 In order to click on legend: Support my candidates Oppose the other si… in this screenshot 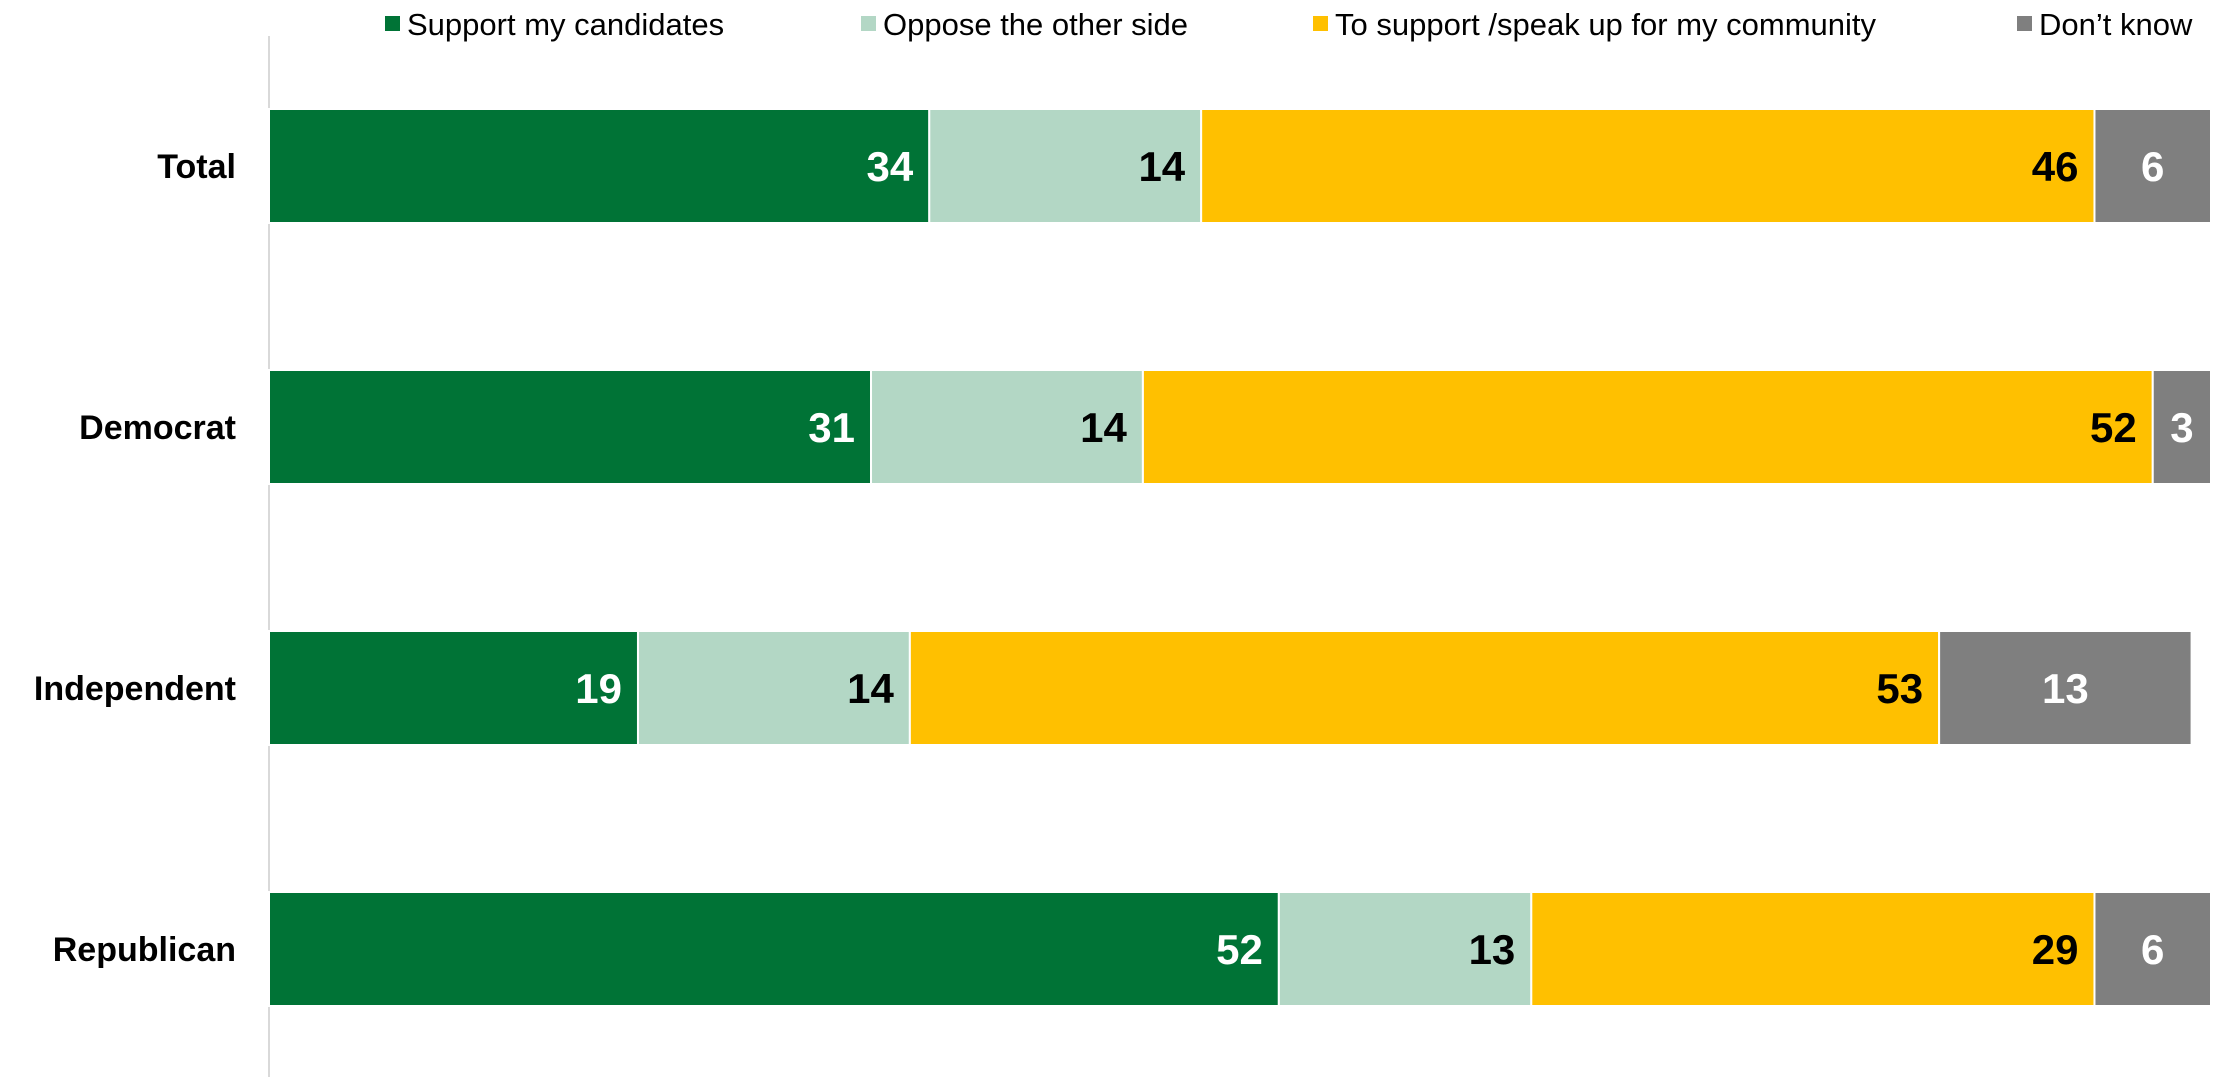, I will do `click(1289, 24)`.